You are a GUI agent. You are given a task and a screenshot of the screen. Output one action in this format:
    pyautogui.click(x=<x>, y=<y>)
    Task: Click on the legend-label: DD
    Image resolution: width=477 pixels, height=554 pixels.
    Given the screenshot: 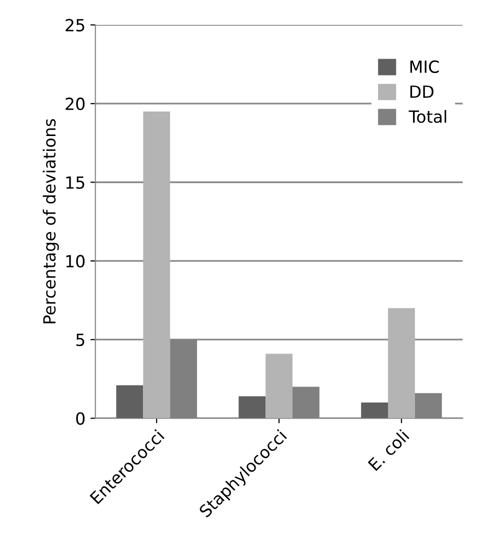 What is the action you would take?
    pyautogui.click(x=422, y=92)
    